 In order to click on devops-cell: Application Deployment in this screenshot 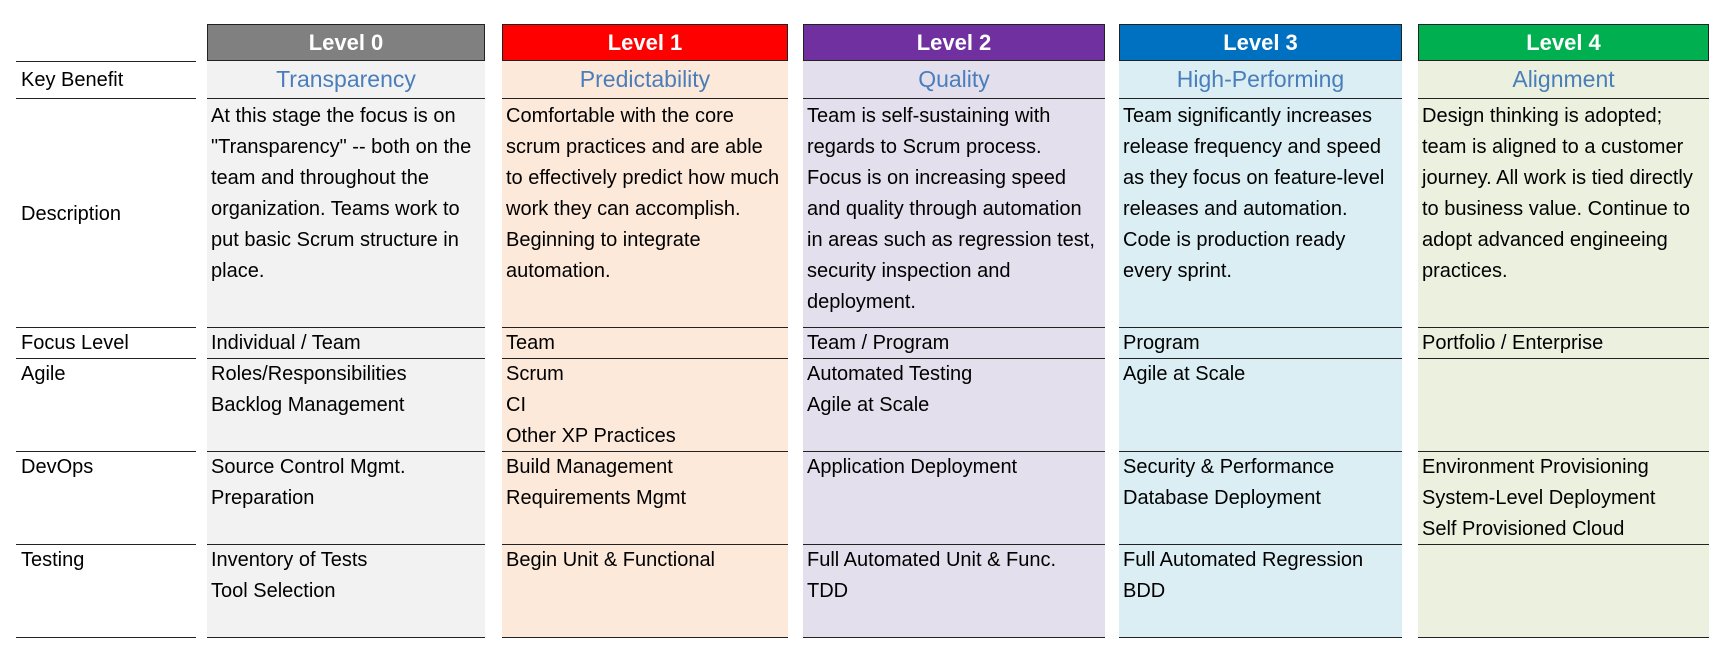, I will do `click(954, 498)`.